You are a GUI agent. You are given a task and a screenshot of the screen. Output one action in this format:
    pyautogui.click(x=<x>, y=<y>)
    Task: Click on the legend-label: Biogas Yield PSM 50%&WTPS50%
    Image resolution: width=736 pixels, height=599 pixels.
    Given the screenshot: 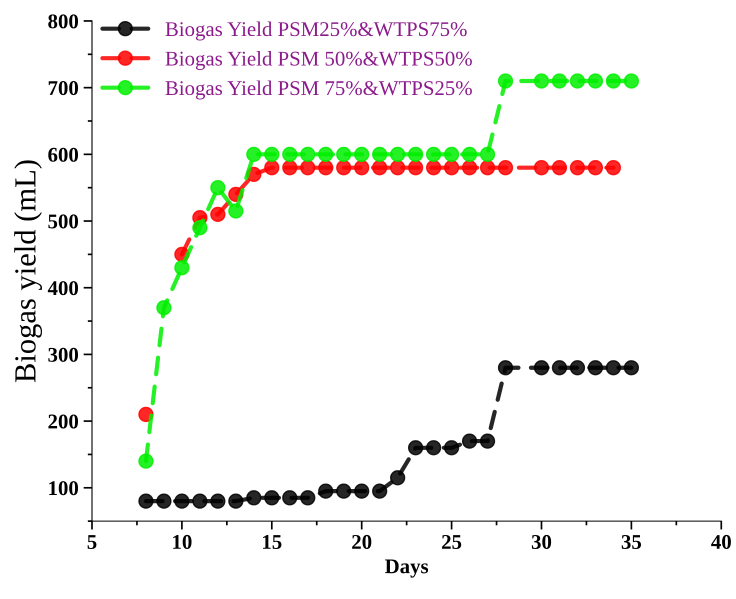 What is the action you would take?
    pyautogui.click(x=319, y=60)
    